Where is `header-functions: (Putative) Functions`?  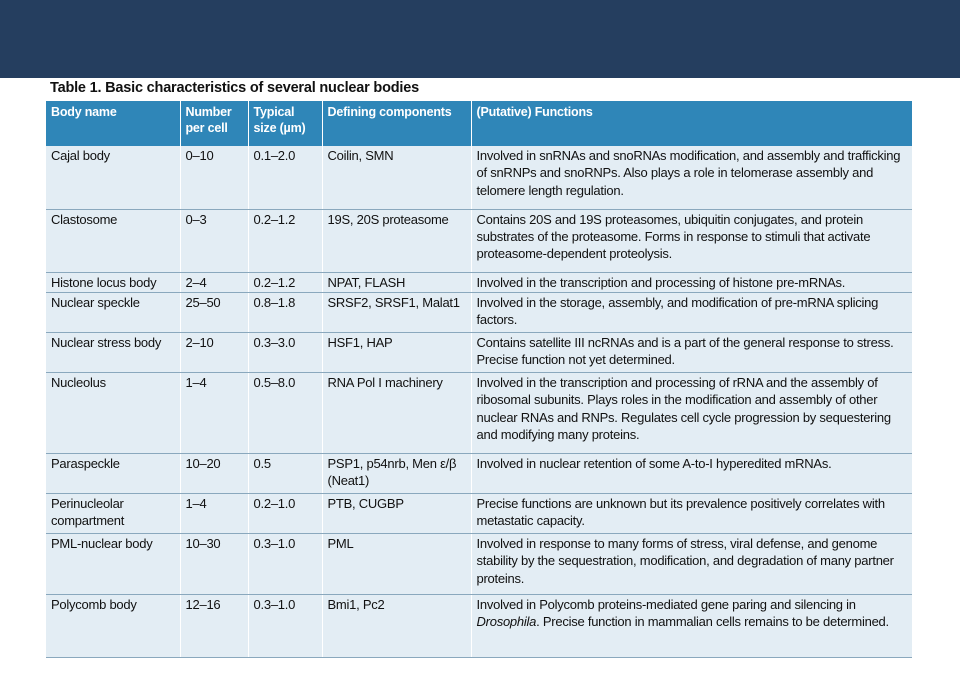 header-functions: (Putative) Functions is located at coordinates (691, 123).